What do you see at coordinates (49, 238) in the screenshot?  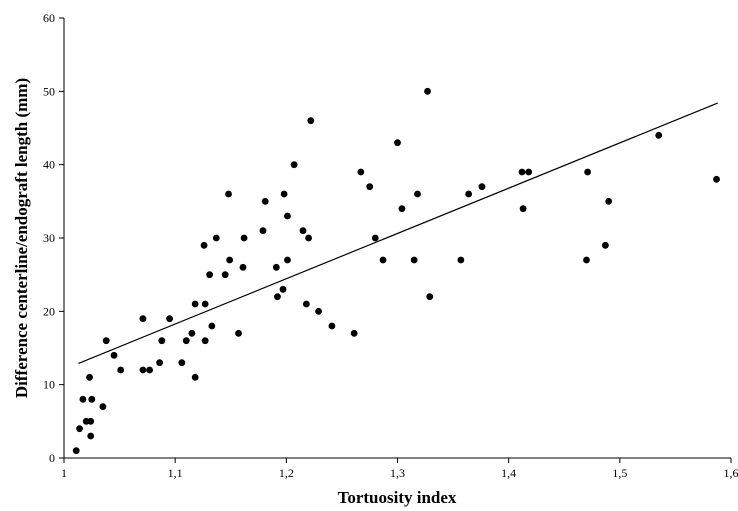 I see `y-tick-label: 30` at bounding box center [49, 238].